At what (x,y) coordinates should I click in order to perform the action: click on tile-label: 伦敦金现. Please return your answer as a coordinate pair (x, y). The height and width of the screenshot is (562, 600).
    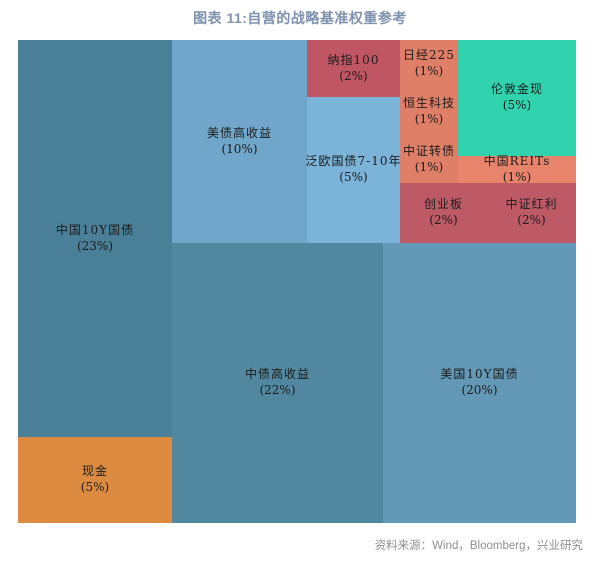
    Looking at the image, I should click on (516, 89).